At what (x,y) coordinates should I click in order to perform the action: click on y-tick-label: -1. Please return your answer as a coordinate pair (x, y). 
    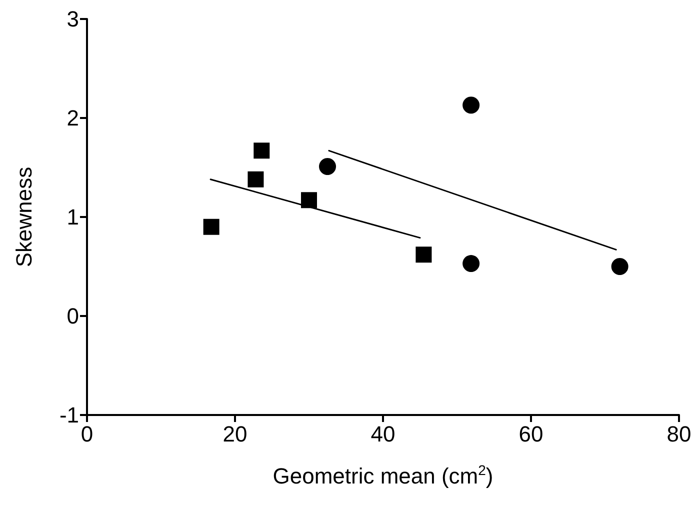
    Looking at the image, I should click on (69, 415).